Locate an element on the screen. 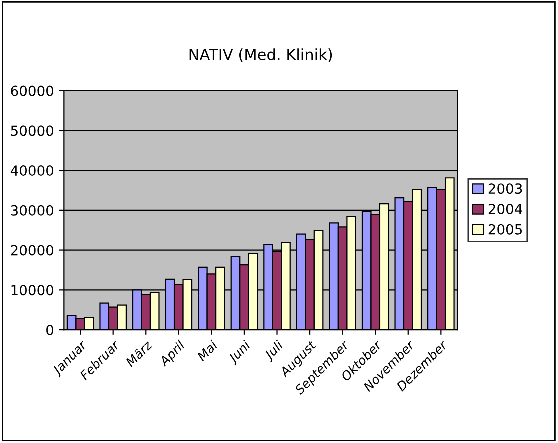  y-tick-label: 60000 is located at coordinates (32, 91).